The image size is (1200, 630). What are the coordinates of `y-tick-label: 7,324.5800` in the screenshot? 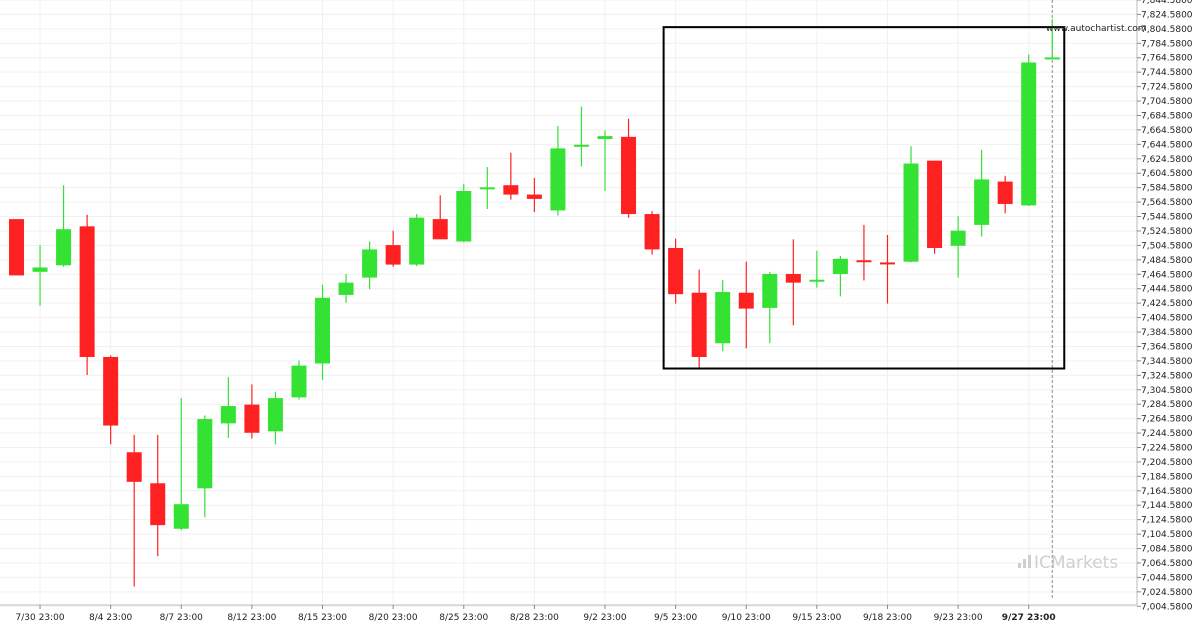 It's located at (1167, 376).